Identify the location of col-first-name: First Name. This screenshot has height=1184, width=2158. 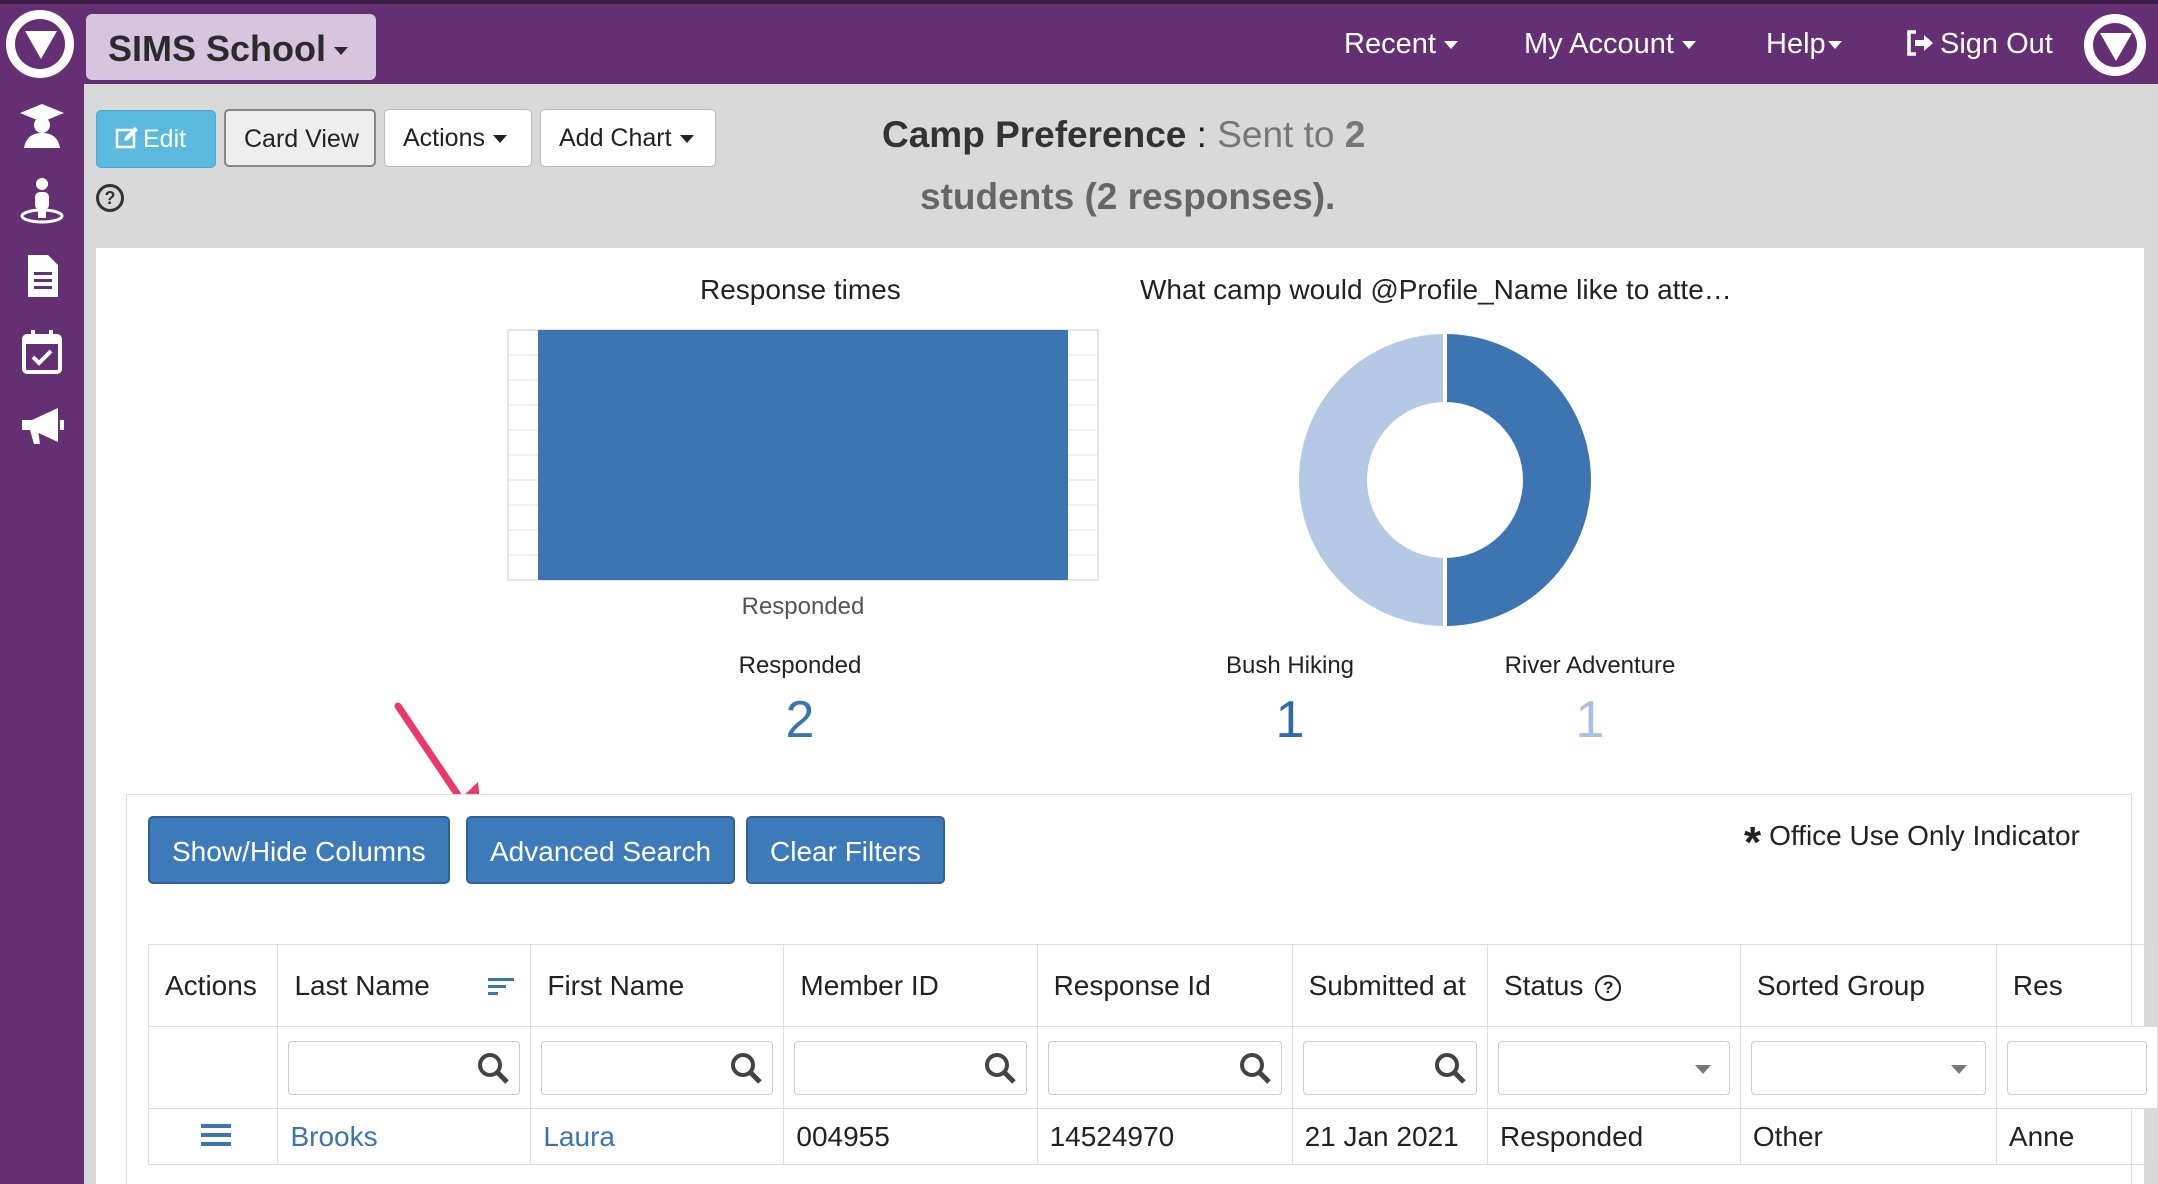
(657, 985).